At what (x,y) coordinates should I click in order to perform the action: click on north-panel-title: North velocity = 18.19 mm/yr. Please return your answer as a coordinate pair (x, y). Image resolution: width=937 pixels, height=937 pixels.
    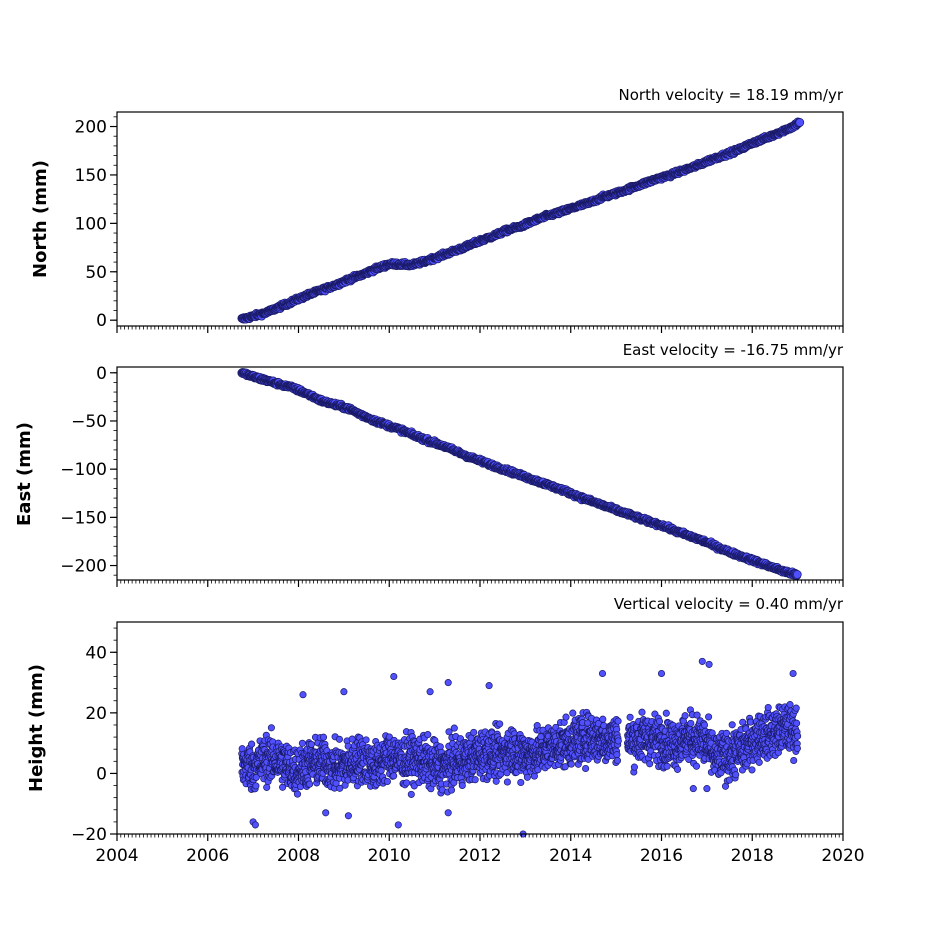
    Looking at the image, I should click on (731, 95).